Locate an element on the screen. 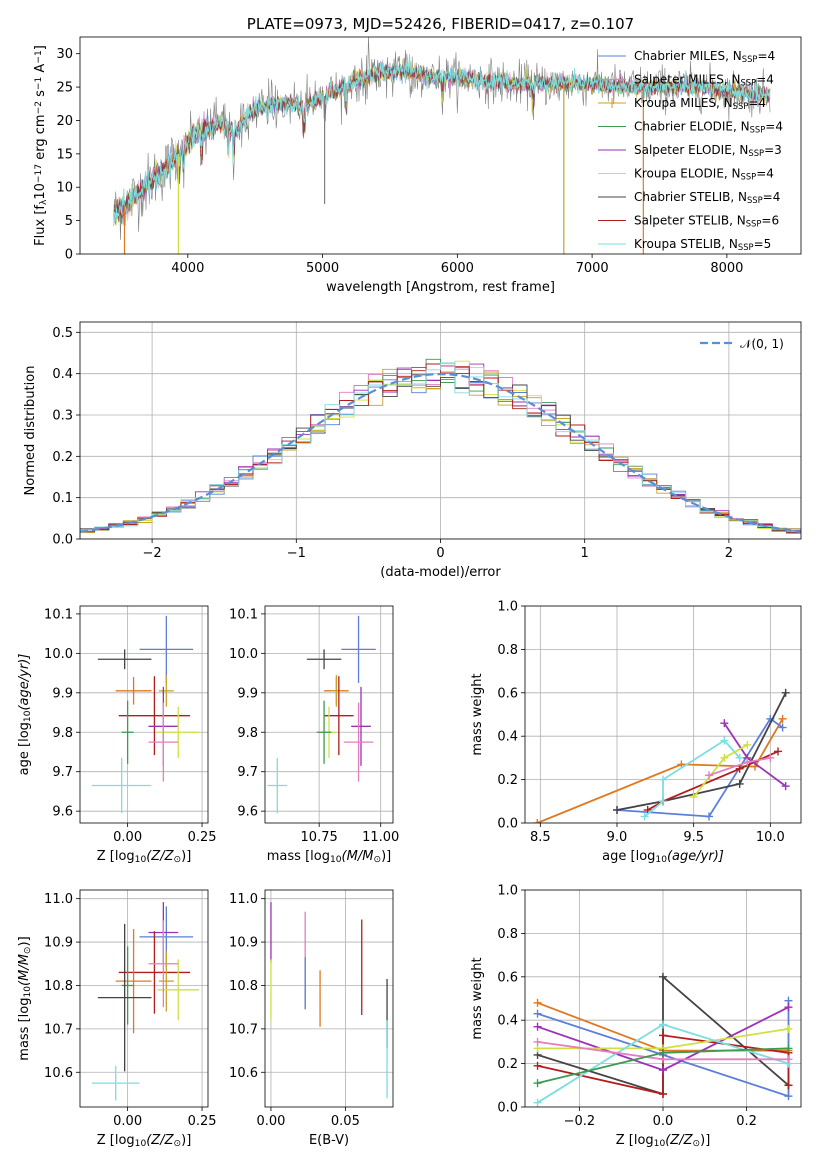  age-vs-Z-ylabel-part: 10 is located at coordinates (28, 716).